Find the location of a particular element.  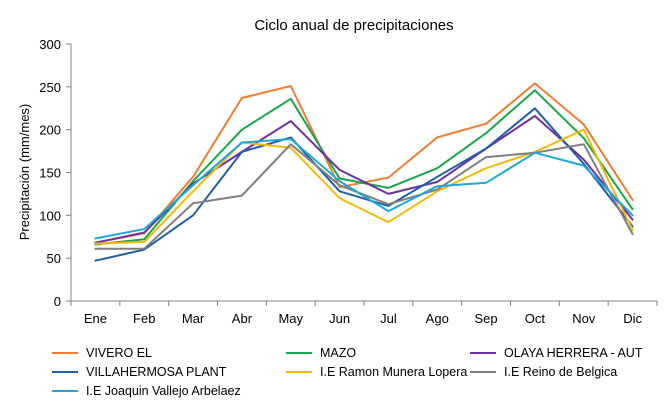

x-tick-label: Ago is located at coordinates (437, 318).